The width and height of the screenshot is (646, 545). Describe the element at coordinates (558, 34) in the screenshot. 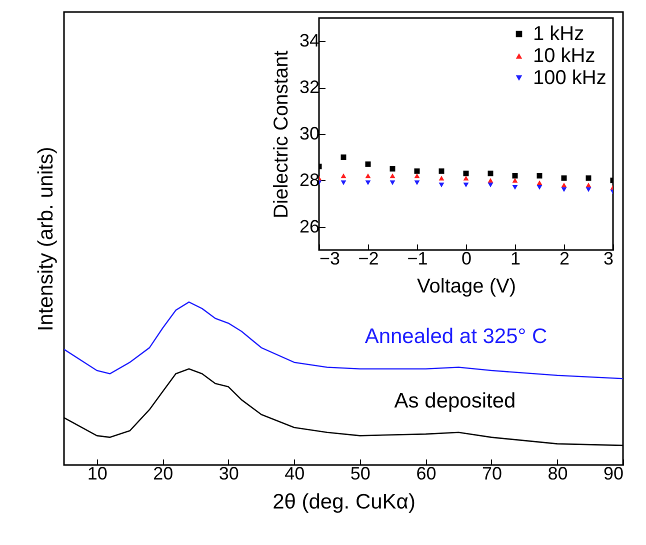

I see `legend-label: 1 kHz` at that location.